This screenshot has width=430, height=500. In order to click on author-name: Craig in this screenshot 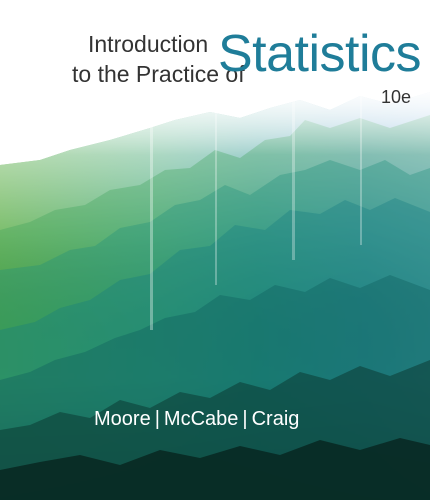, I will do `click(276, 419)`.